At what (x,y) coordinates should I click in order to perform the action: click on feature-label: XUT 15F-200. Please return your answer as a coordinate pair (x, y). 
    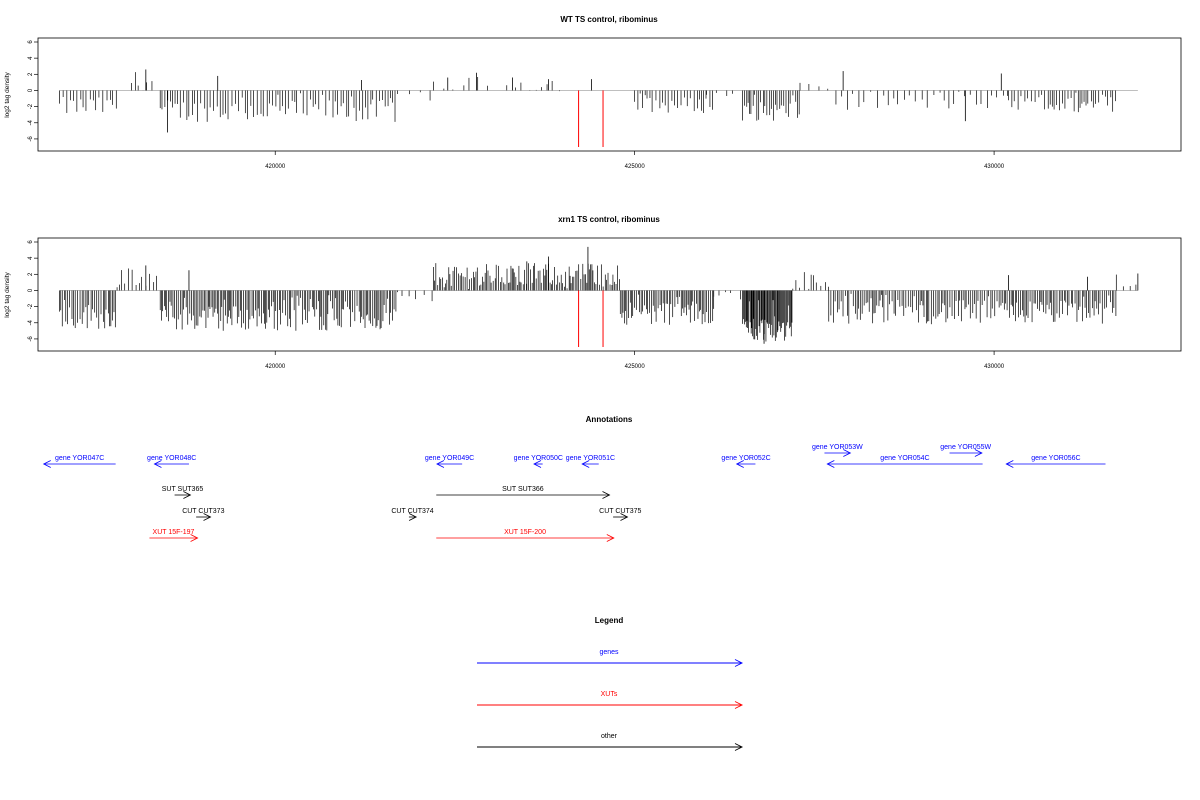
    Looking at the image, I should click on (525, 532).